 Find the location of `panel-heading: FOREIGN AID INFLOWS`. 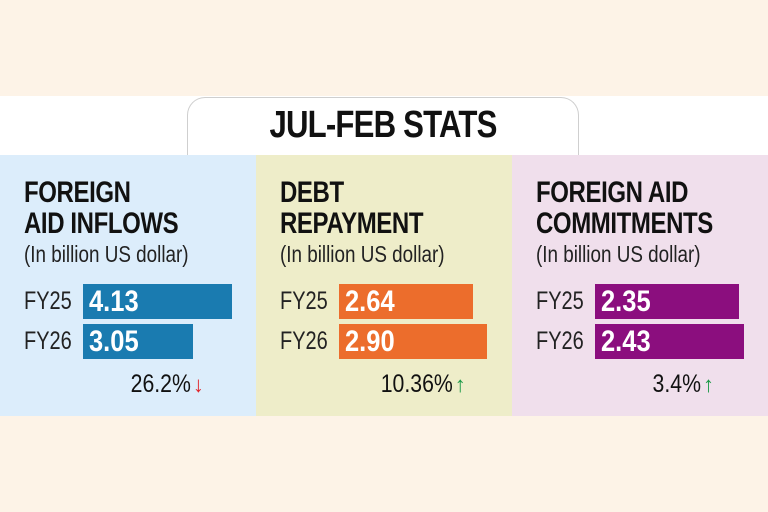

panel-heading: FOREIGN AID INFLOWS is located at coordinates (101, 208).